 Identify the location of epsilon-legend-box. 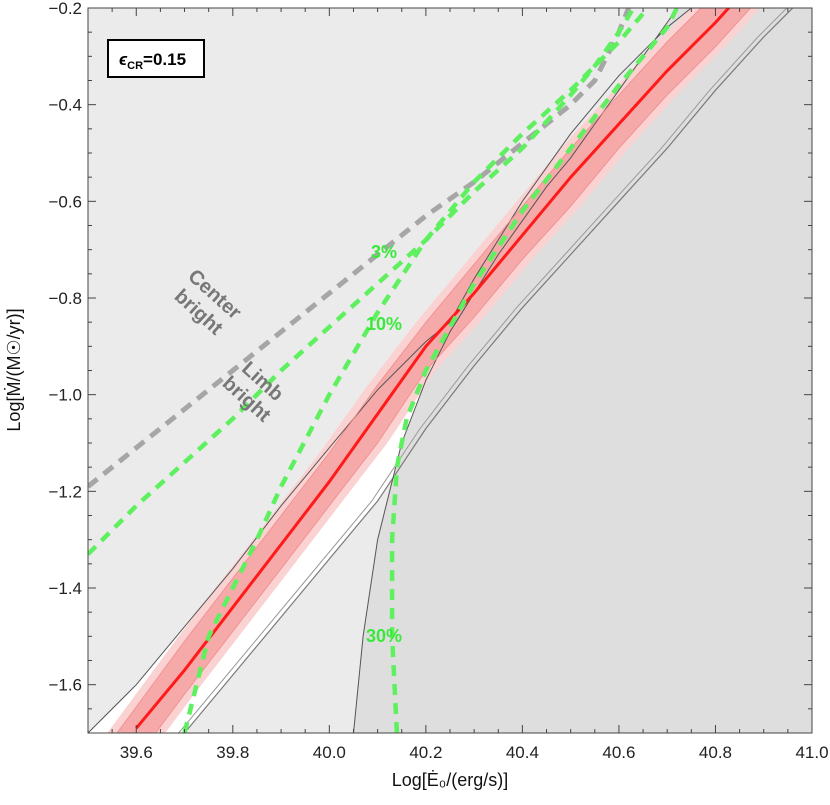
(156, 58).